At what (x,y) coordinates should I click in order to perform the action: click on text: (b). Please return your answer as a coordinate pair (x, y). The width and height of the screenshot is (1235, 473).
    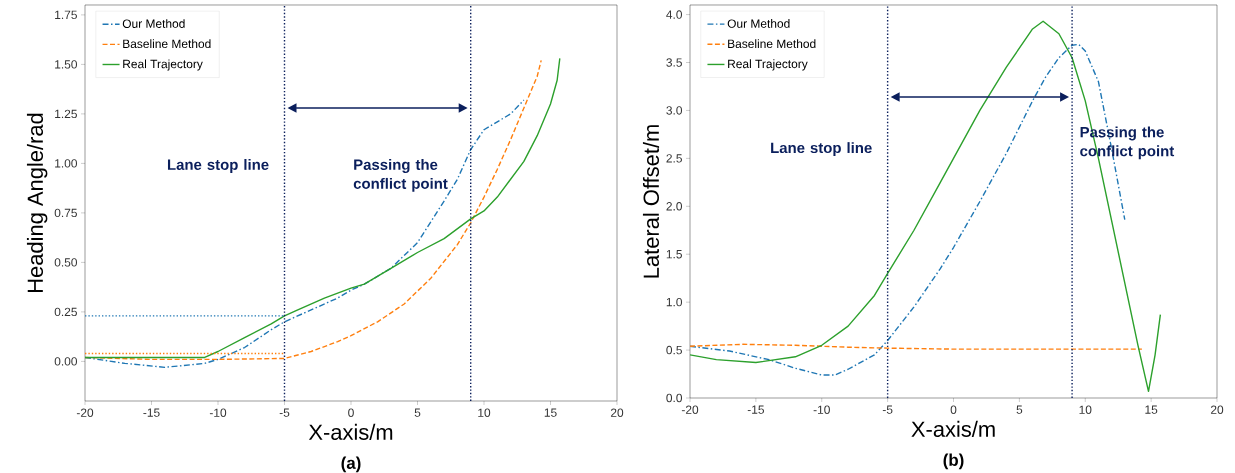
    Looking at the image, I should click on (953, 461).